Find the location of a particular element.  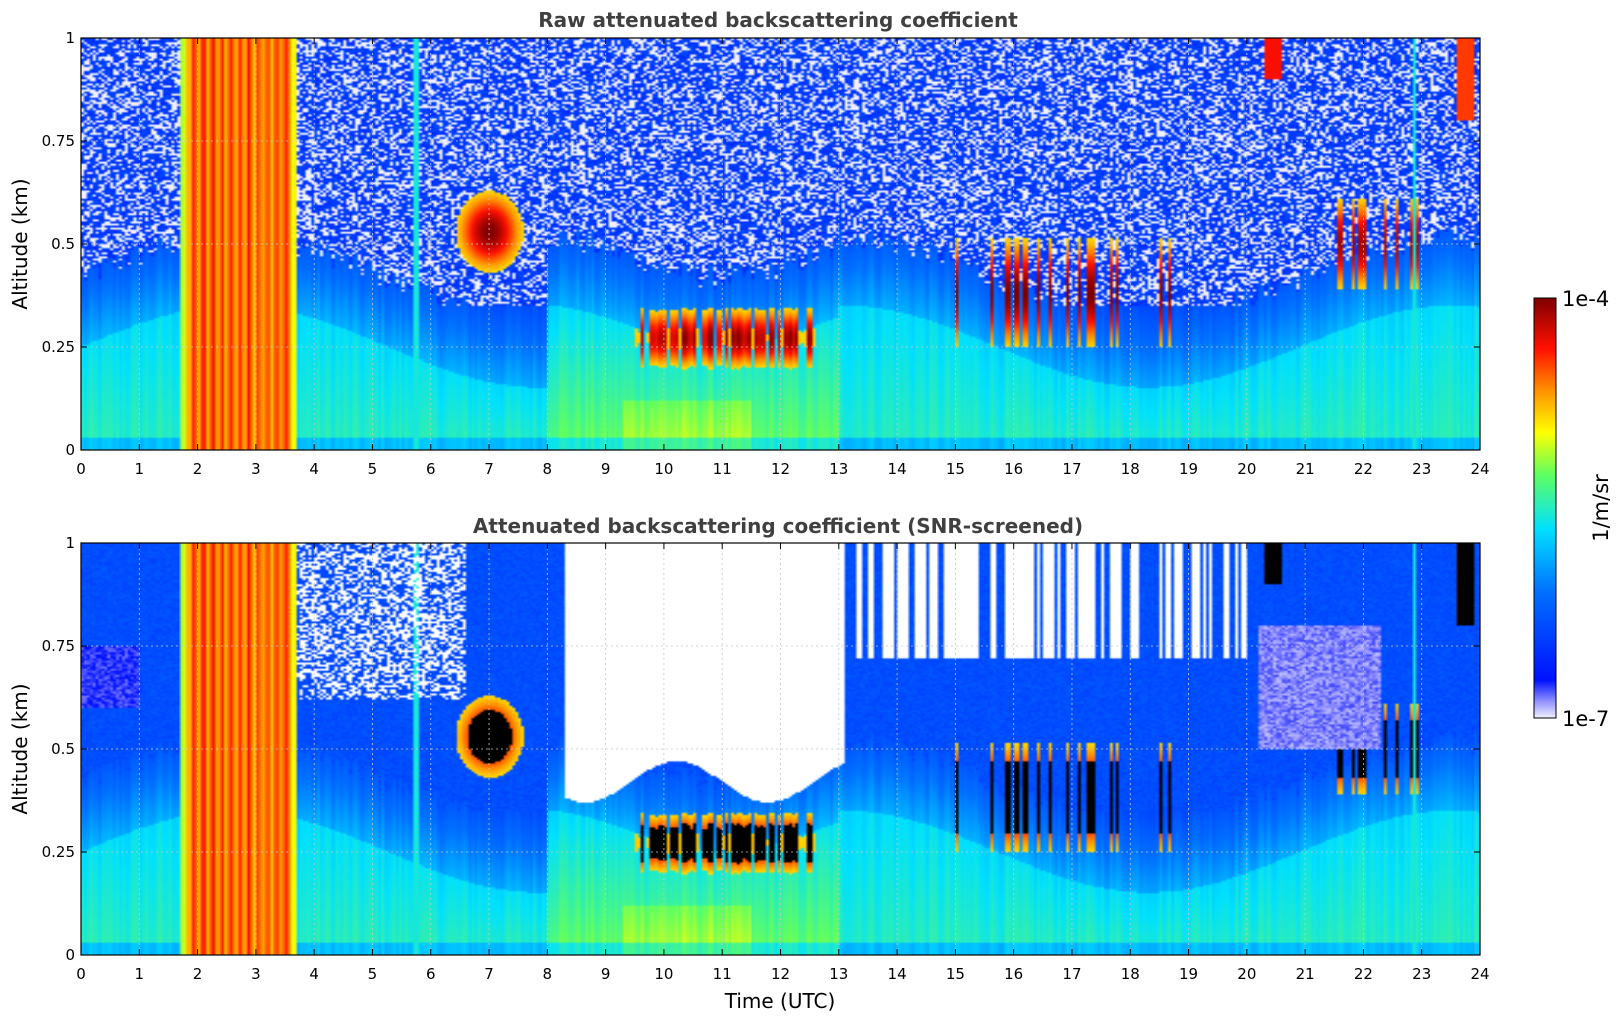

x-tick-label-raw: 13 is located at coordinates (838, 469).